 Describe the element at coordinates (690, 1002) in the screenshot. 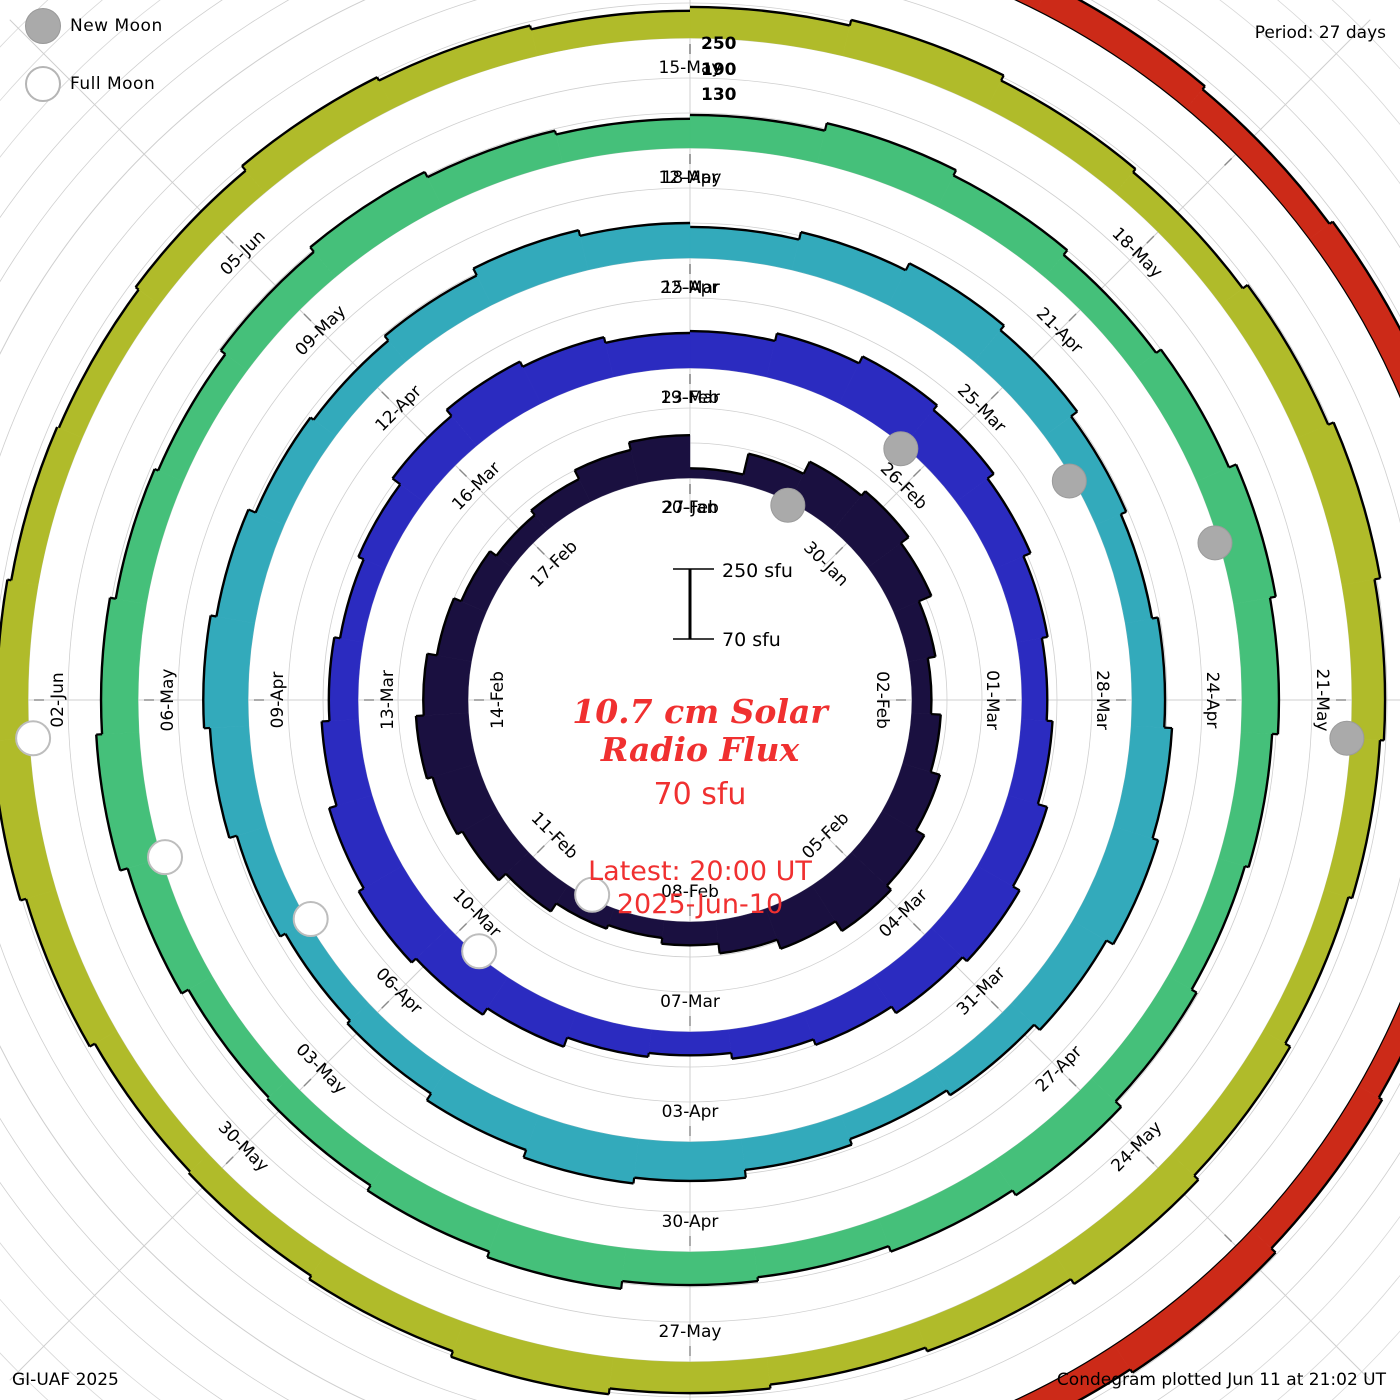

I see `date-label: 07-Mar` at that location.